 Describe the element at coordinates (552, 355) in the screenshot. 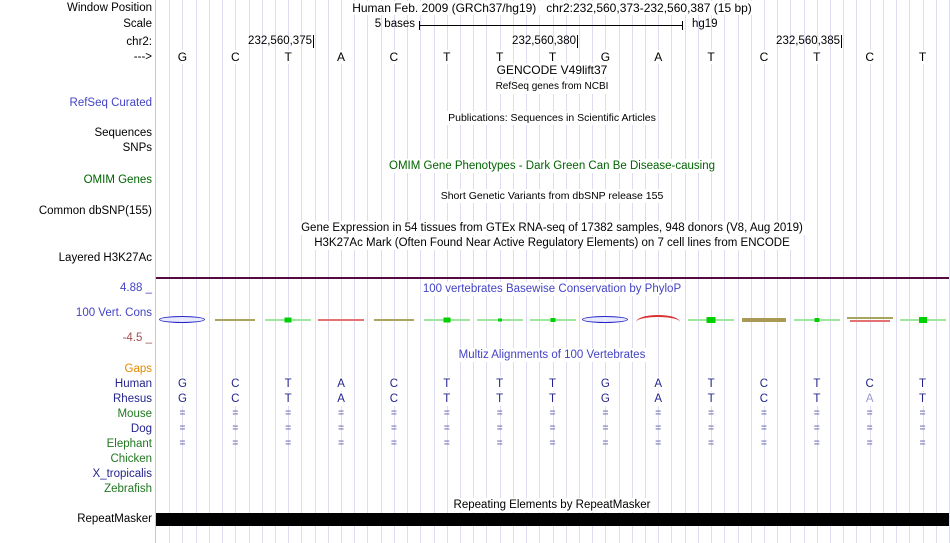

I see `multiz-title: Multiz Alignments of 100 Vertebrates` at that location.